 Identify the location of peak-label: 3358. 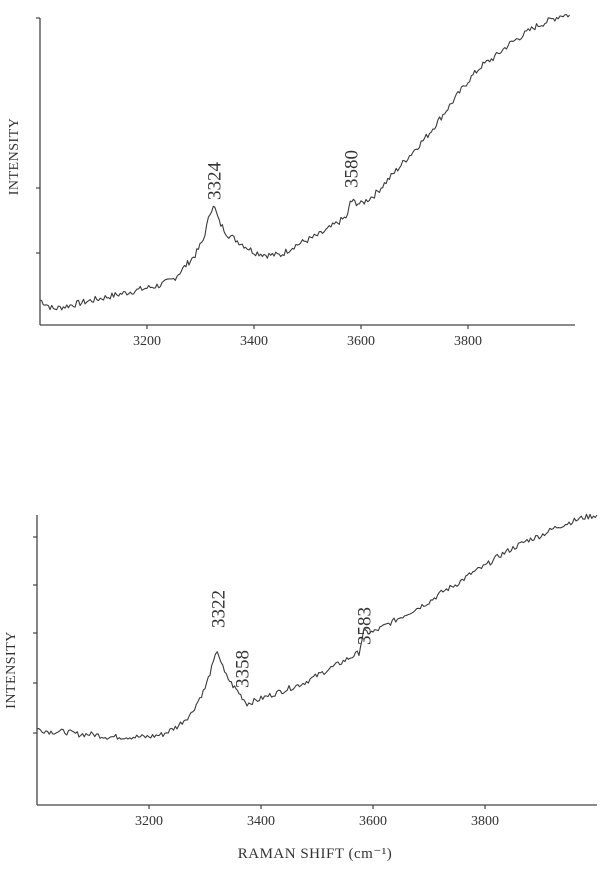
(242, 669).